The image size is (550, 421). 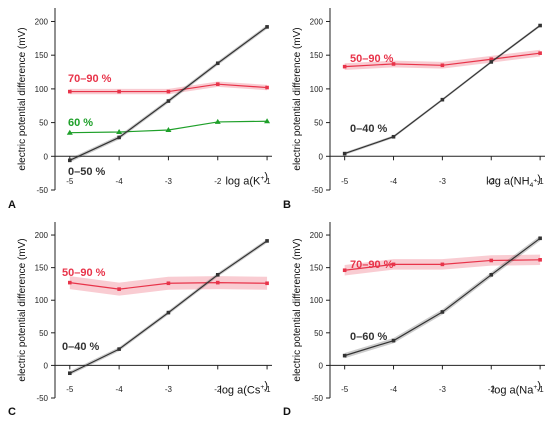 I want to click on panel-label: B, so click(x=287, y=205).